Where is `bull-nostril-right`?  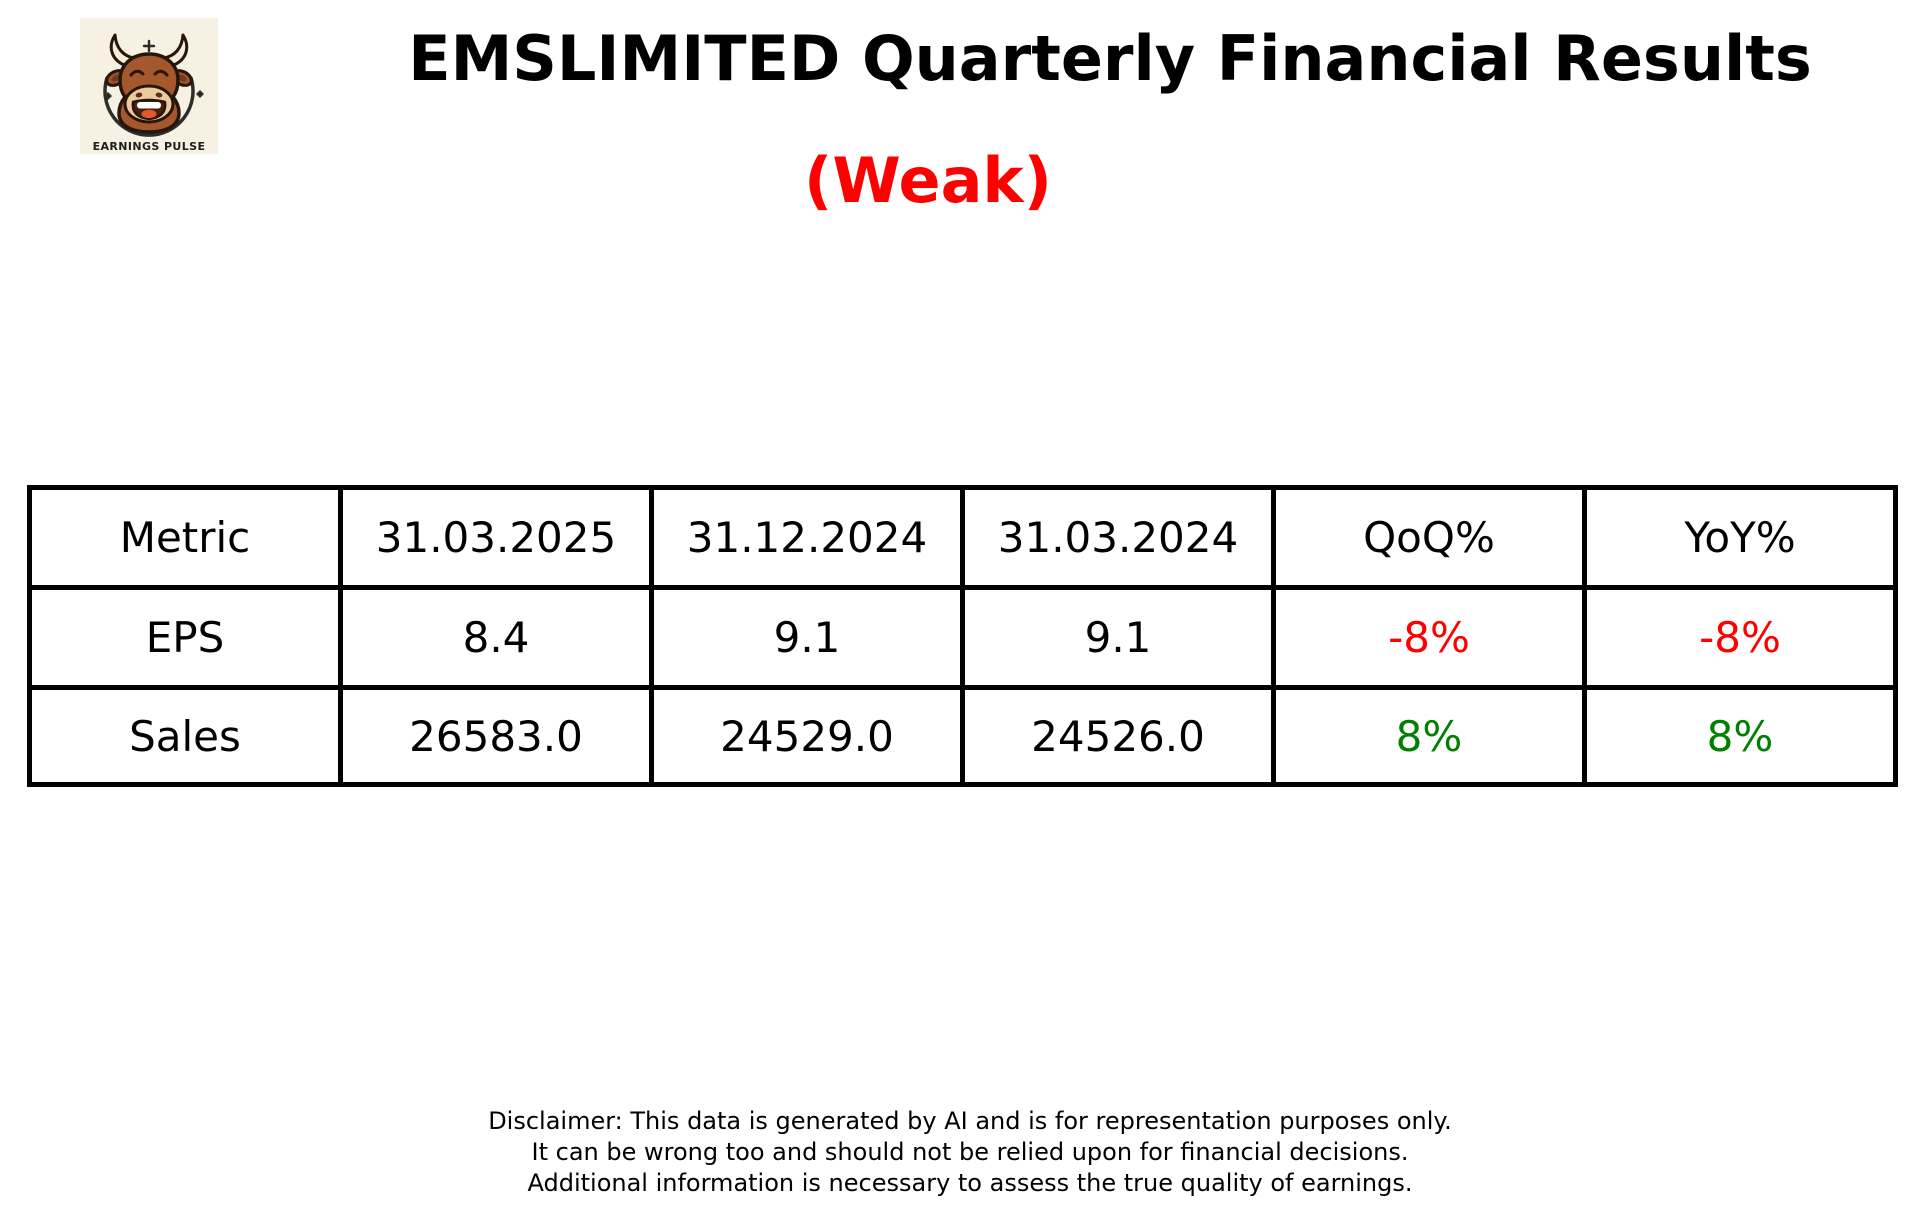
bull-nostril-right is located at coordinates (159, 95).